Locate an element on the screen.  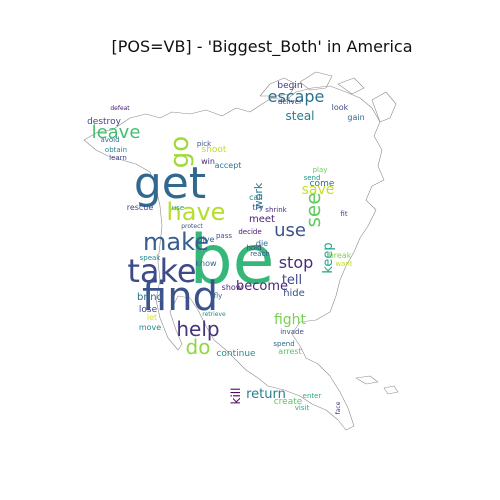
greenland-edge is located at coordinates (384, 107).